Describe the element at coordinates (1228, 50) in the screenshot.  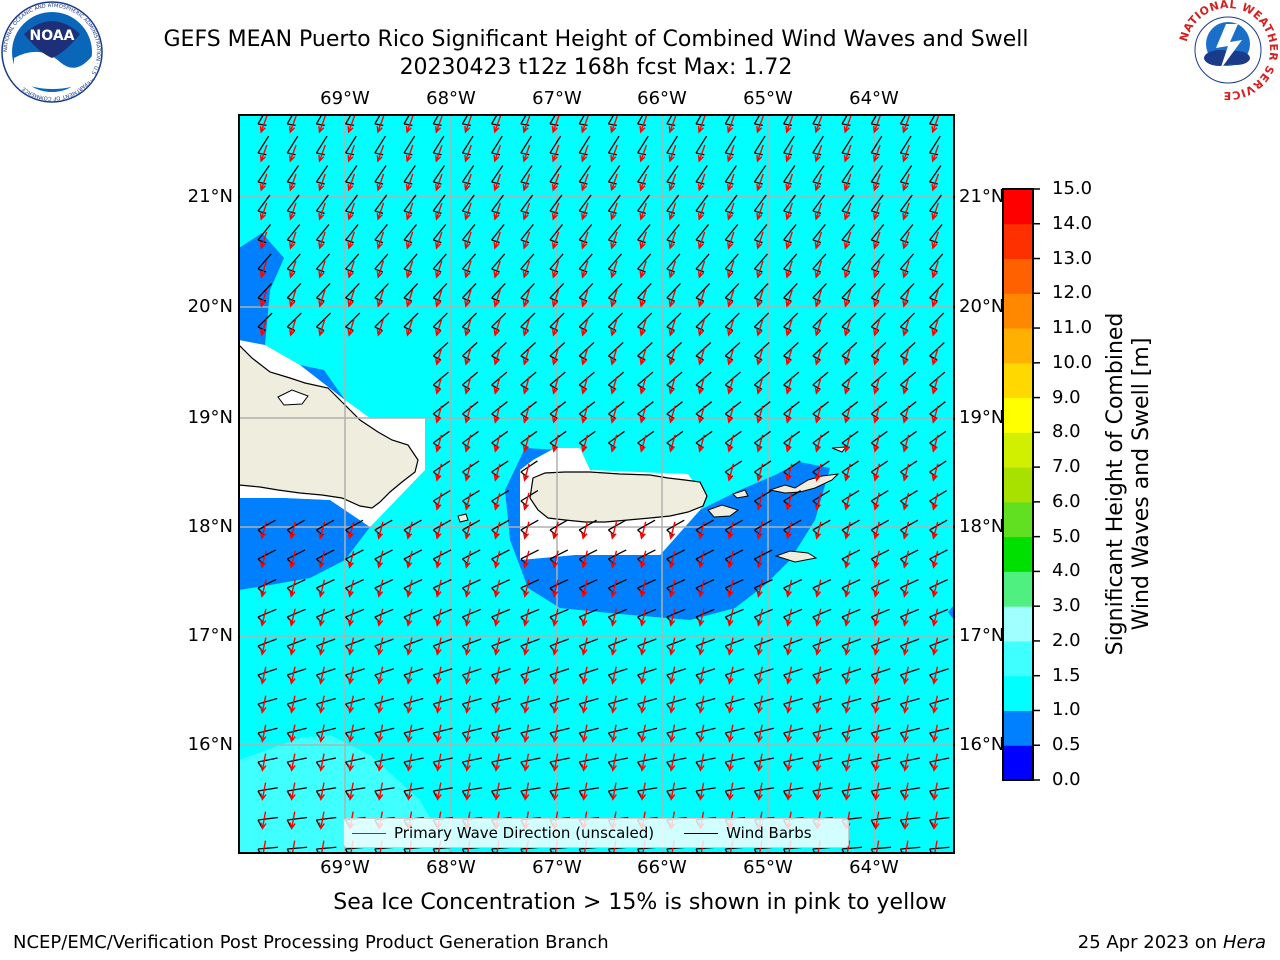
I see `nws-logo: NATIONAL WEATHER SERVICE` at that location.